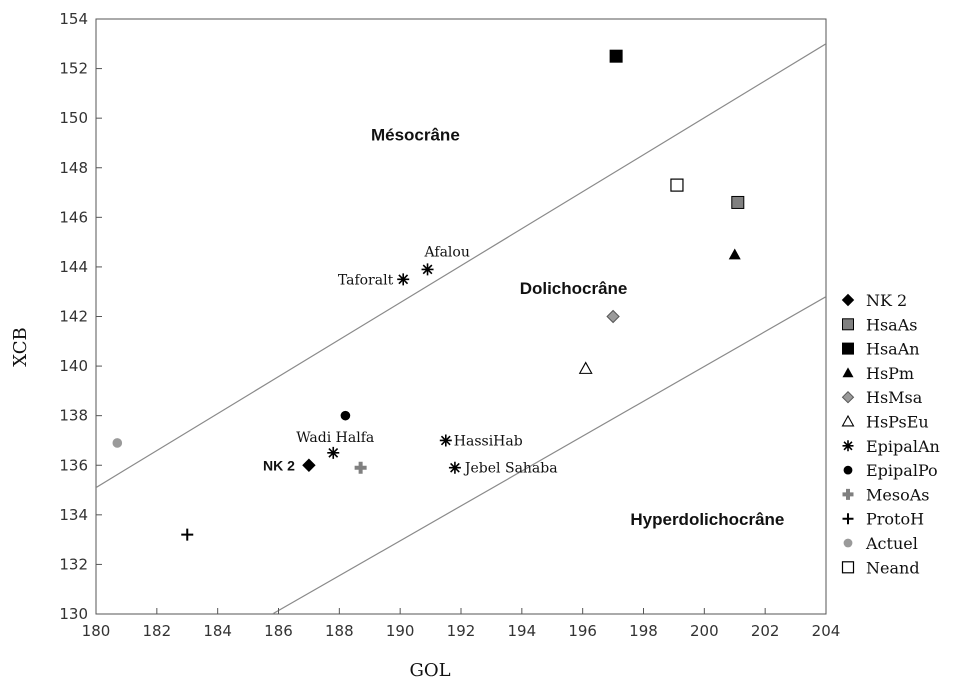 The height and width of the screenshot is (684, 953). What do you see at coordinates (582, 631) in the screenshot?
I see `x-tick-label: 196` at bounding box center [582, 631].